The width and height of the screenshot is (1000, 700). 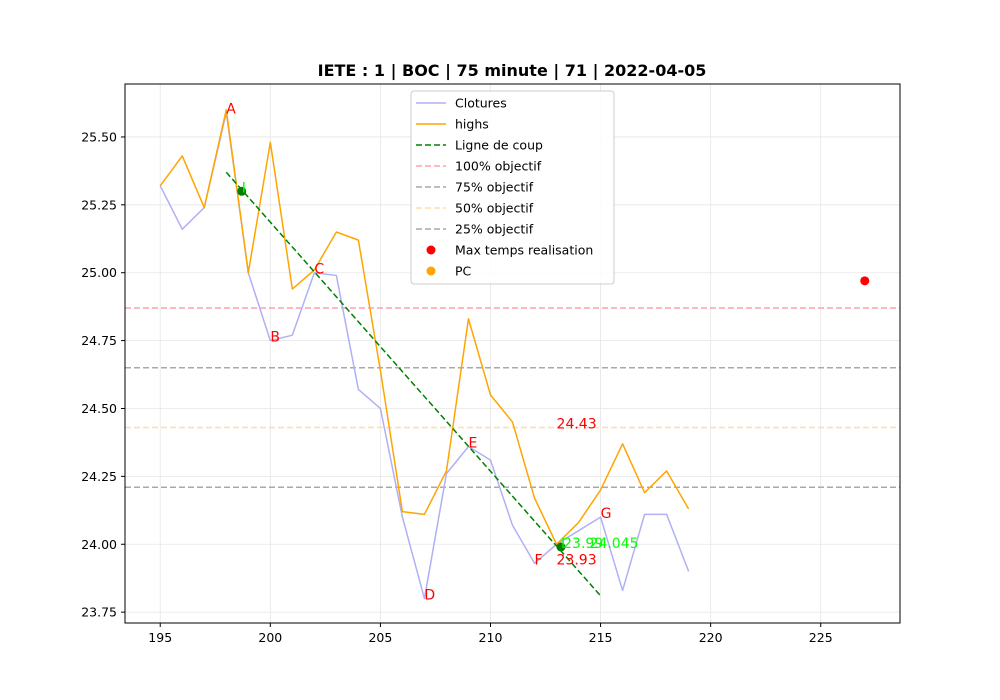 I want to click on y-tick-label: 24.25, so click(x=99, y=476).